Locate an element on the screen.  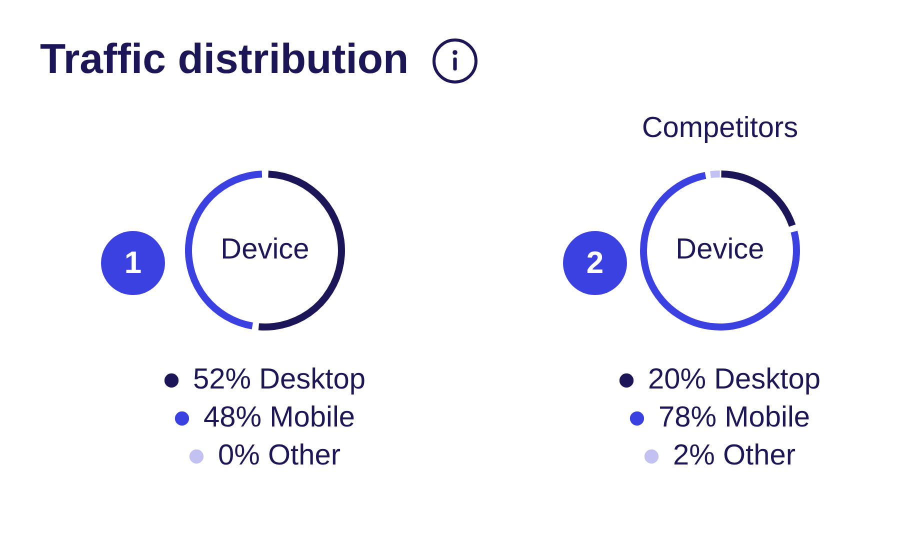
chart-title: Traffic distribution is located at coordinates (224, 59).